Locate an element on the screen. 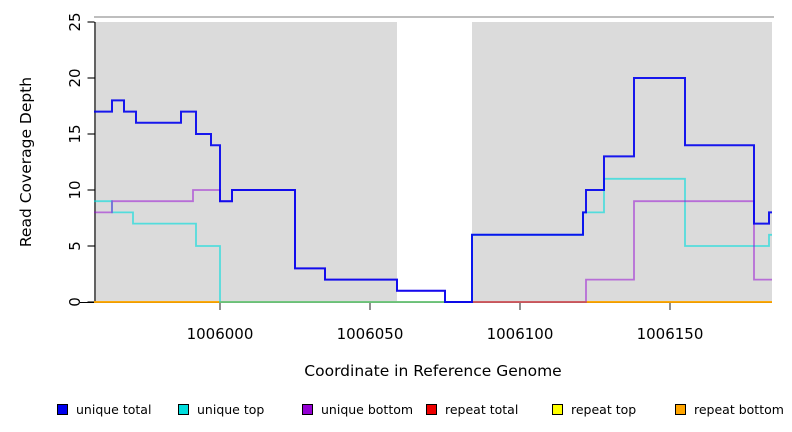 The height and width of the screenshot is (432, 792). x-tick-label: 1006100 is located at coordinates (520, 334).